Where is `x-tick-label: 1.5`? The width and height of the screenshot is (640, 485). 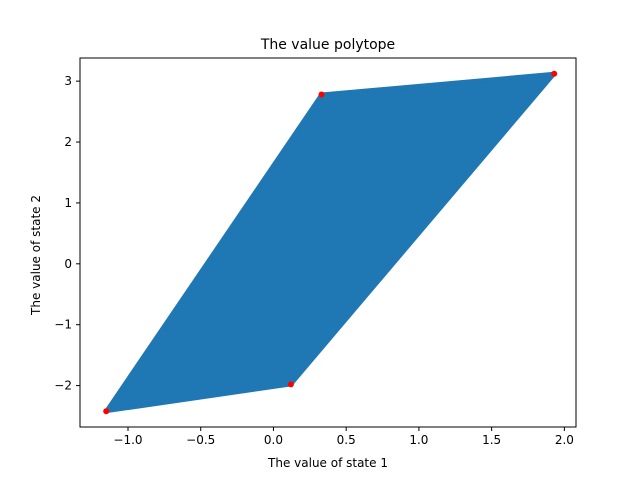
x-tick-label: 1.5 is located at coordinates (491, 440).